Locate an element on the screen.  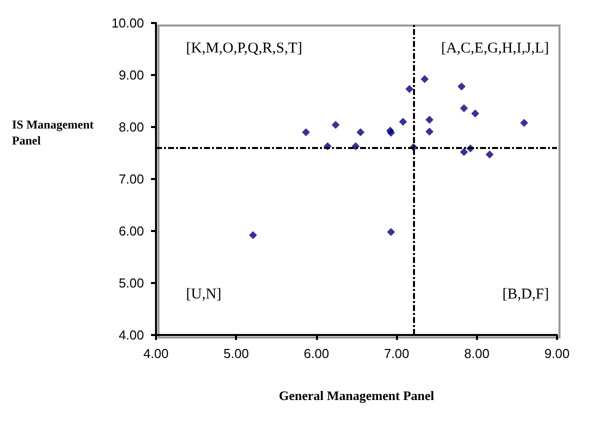
x-tick-label: 9.00 is located at coordinates (557, 353).